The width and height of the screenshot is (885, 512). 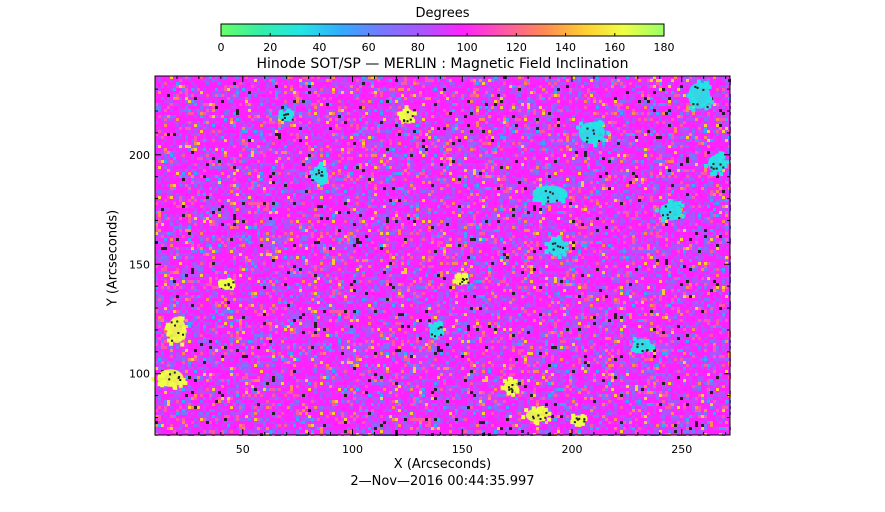 I want to click on colorbar-tick-label: 80, so click(x=418, y=47).